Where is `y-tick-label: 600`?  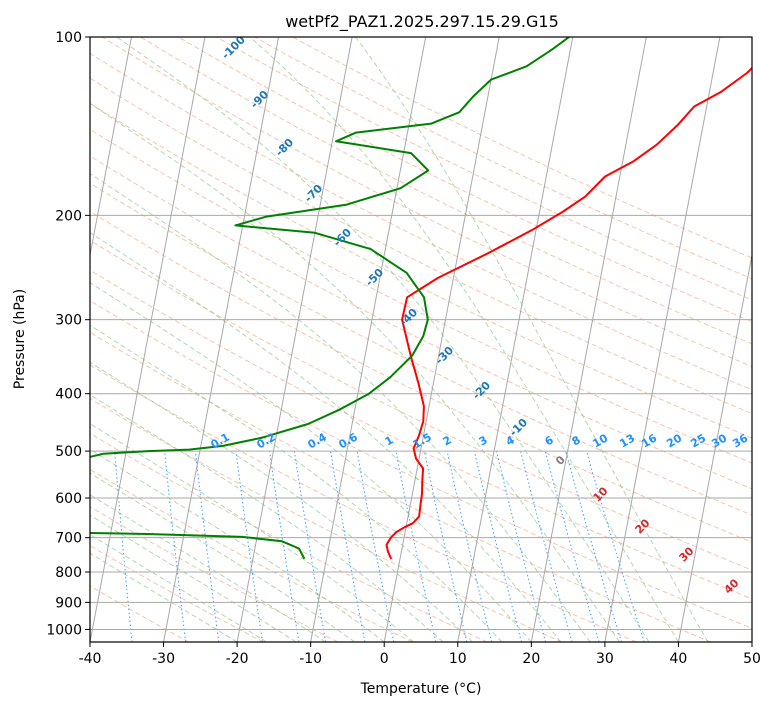 y-tick-label: 600 is located at coordinates (68, 499).